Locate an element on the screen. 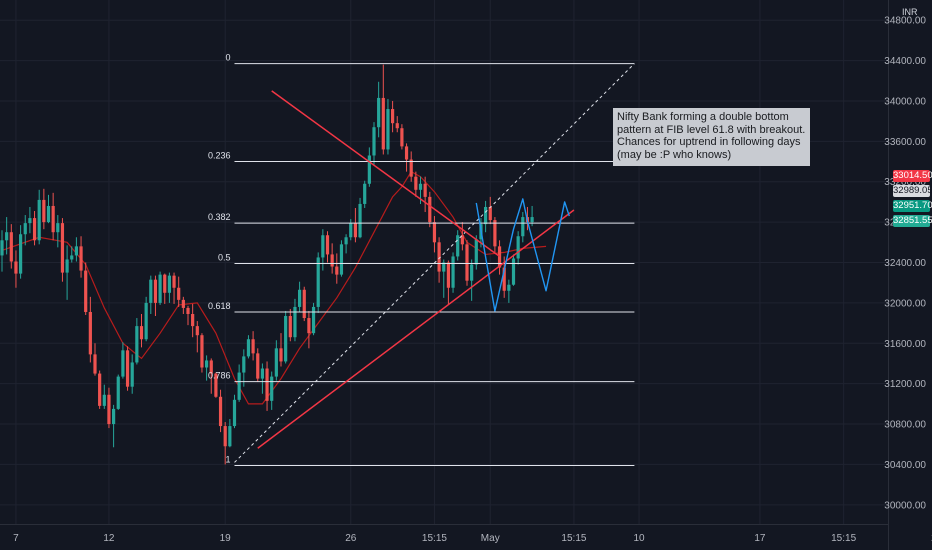 This screenshot has width=932, height=550. double-bottom-pattern is located at coordinates (522, 255).